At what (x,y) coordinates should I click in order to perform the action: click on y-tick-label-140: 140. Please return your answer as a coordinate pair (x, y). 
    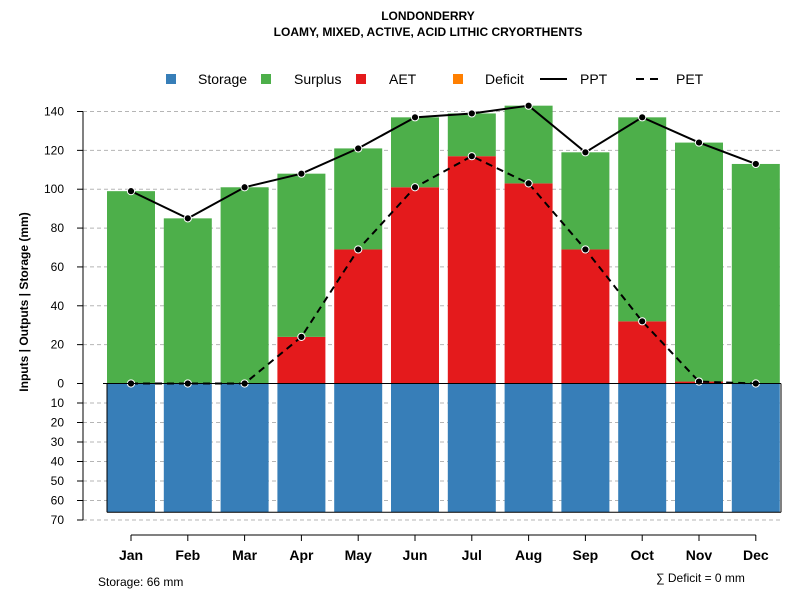
    Looking at the image, I should click on (54, 112).